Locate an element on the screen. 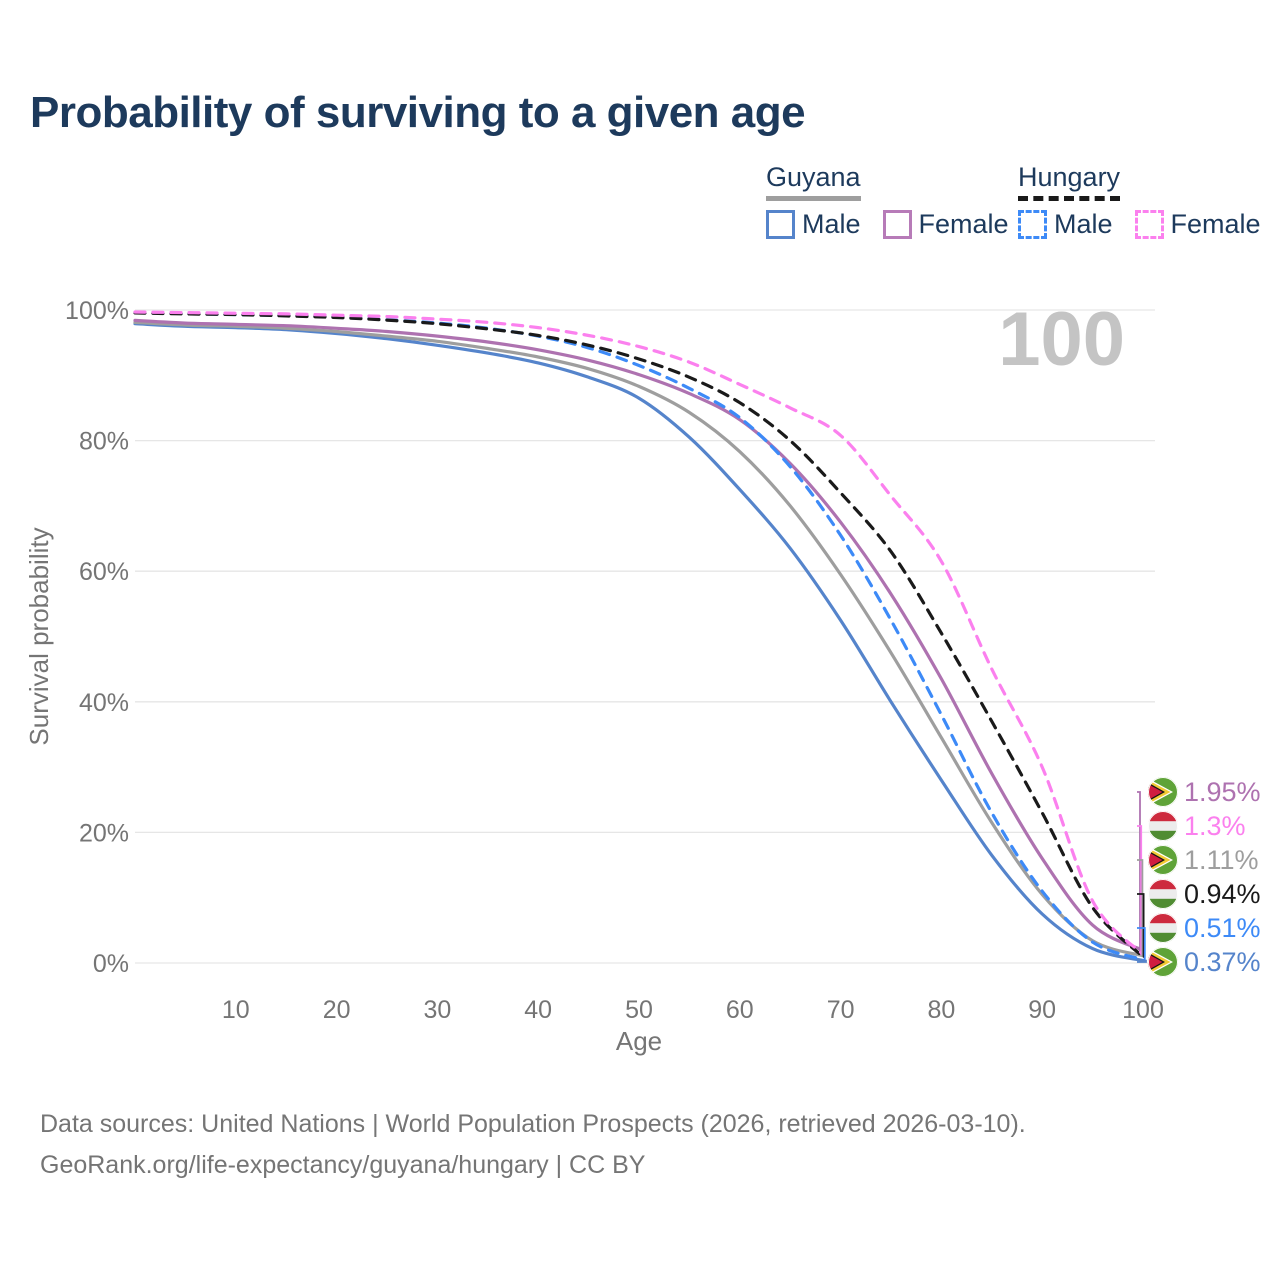 This screenshot has height=1280, width=1280. x-tick-label: 10 is located at coordinates (236, 1010).